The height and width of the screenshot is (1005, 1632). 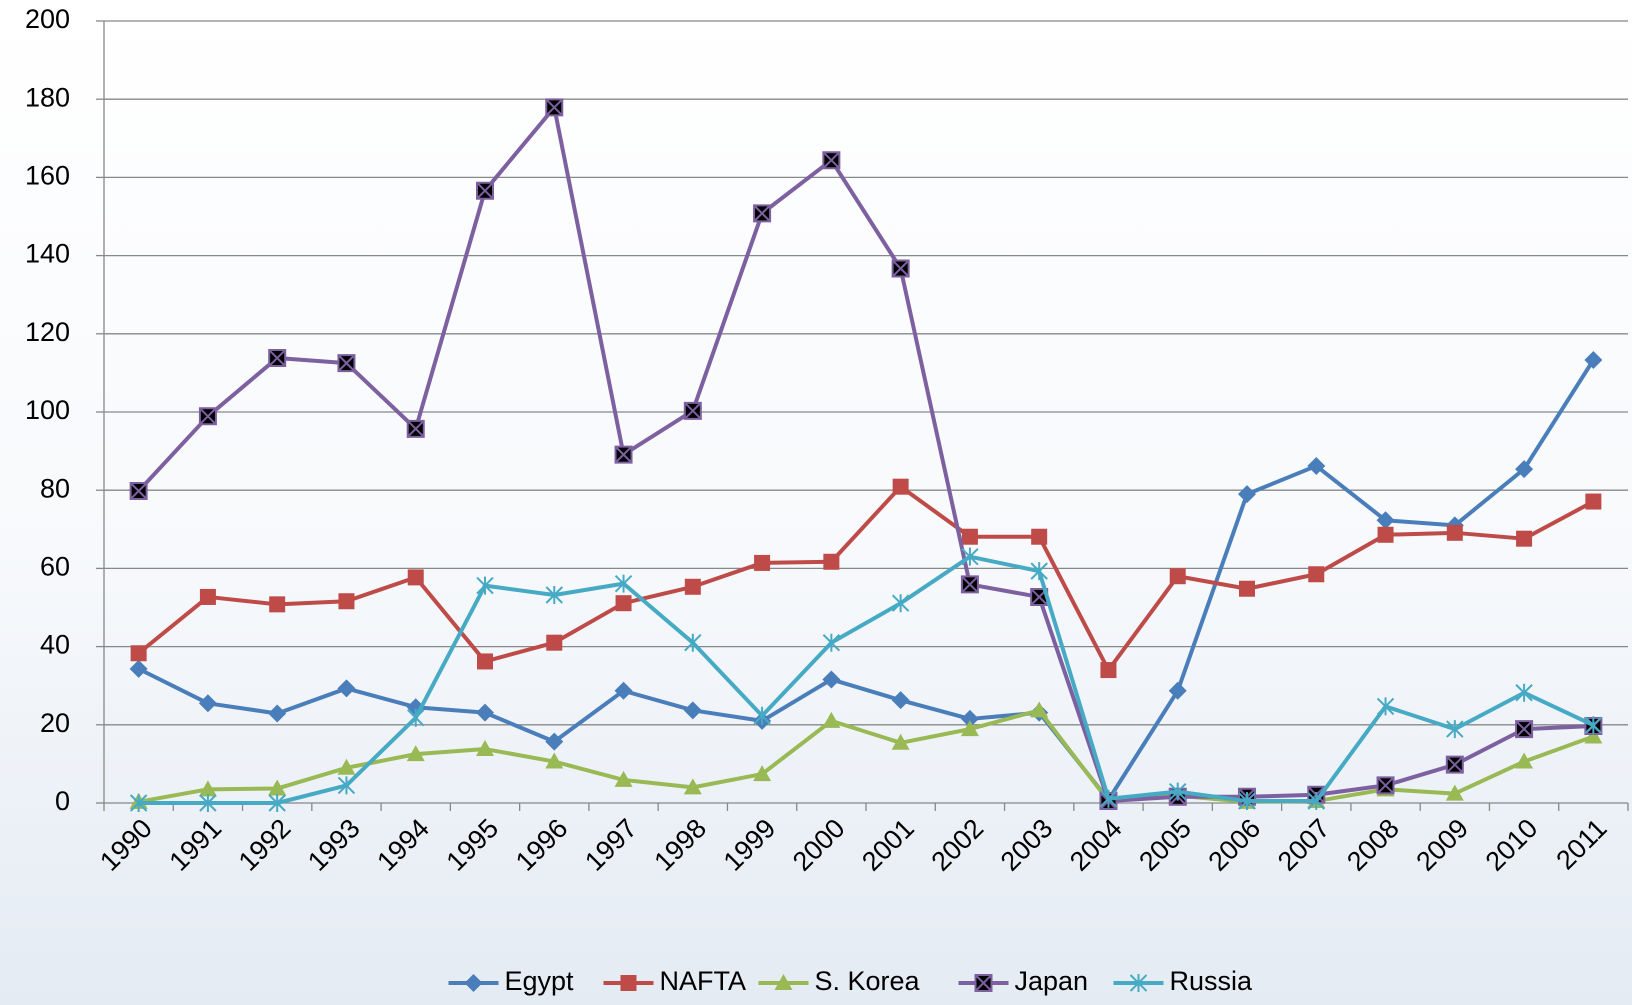 I want to click on y-tick-label: 140, so click(x=47, y=254).